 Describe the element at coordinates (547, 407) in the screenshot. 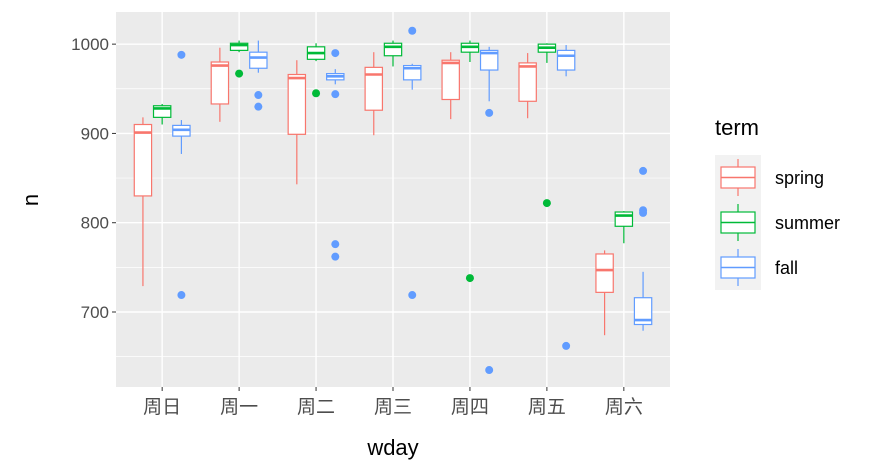

I see `x-tick-label: 周五` at that location.